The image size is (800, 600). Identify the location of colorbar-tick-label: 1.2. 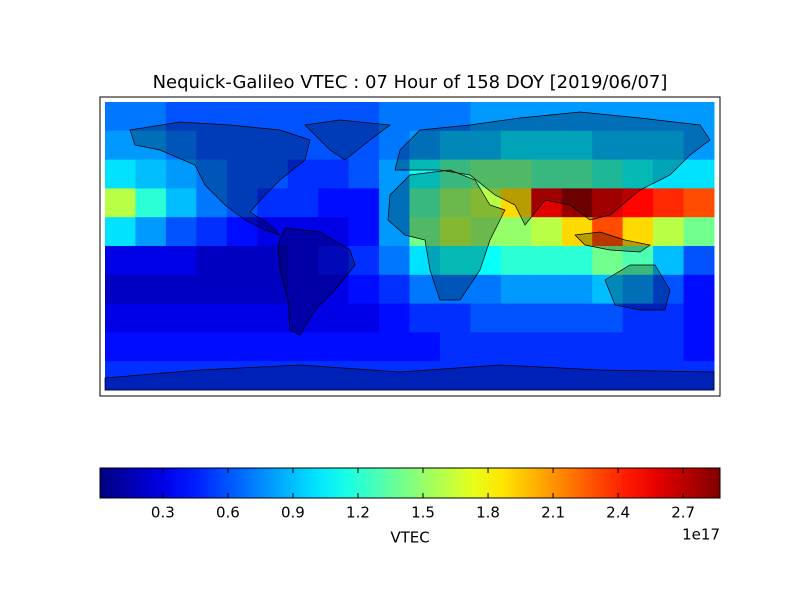
(358, 513).